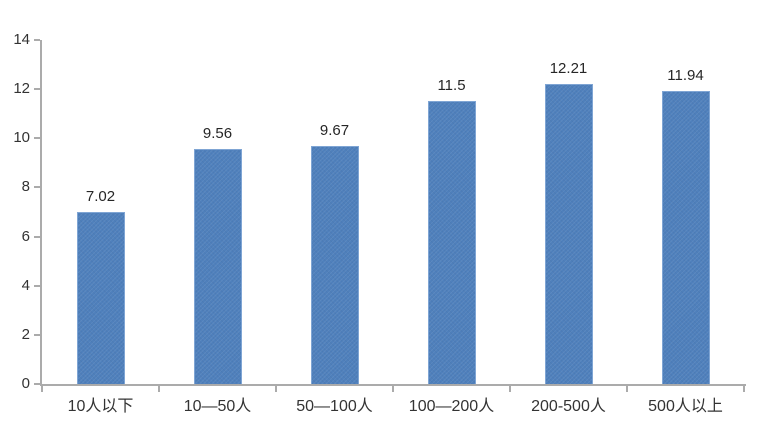 This screenshot has width=781, height=438. Describe the element at coordinates (21, 39) in the screenshot. I see `y-axis-tick-label: 14` at that location.